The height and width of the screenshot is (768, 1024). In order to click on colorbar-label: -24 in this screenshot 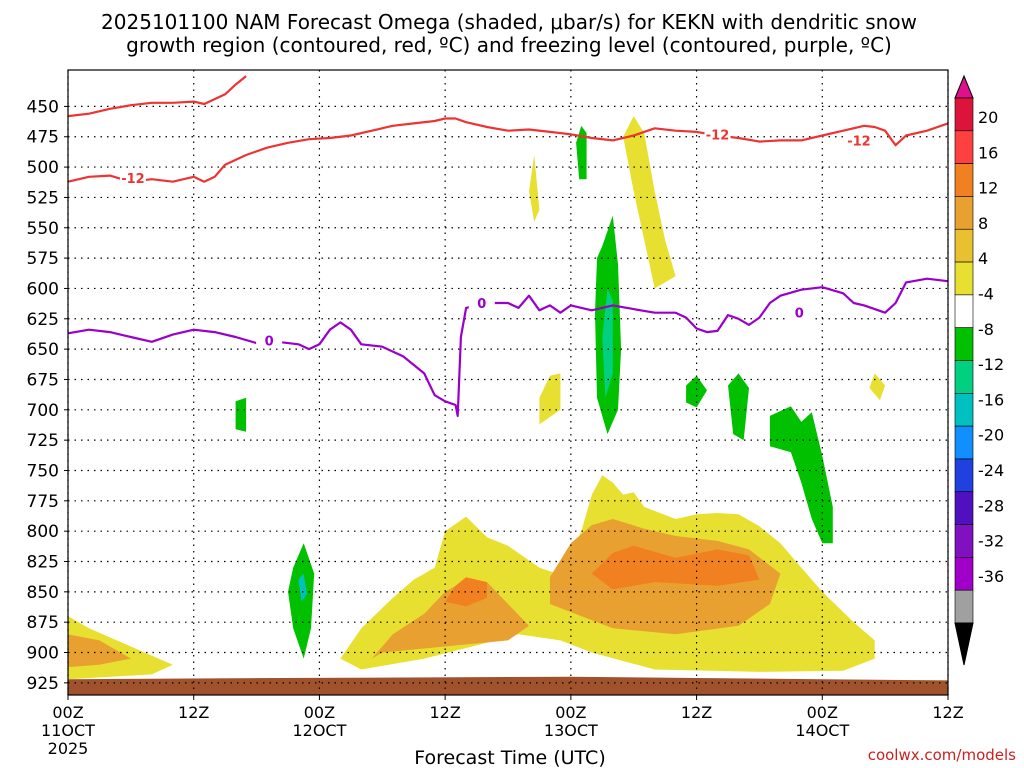, I will do `click(991, 470)`.